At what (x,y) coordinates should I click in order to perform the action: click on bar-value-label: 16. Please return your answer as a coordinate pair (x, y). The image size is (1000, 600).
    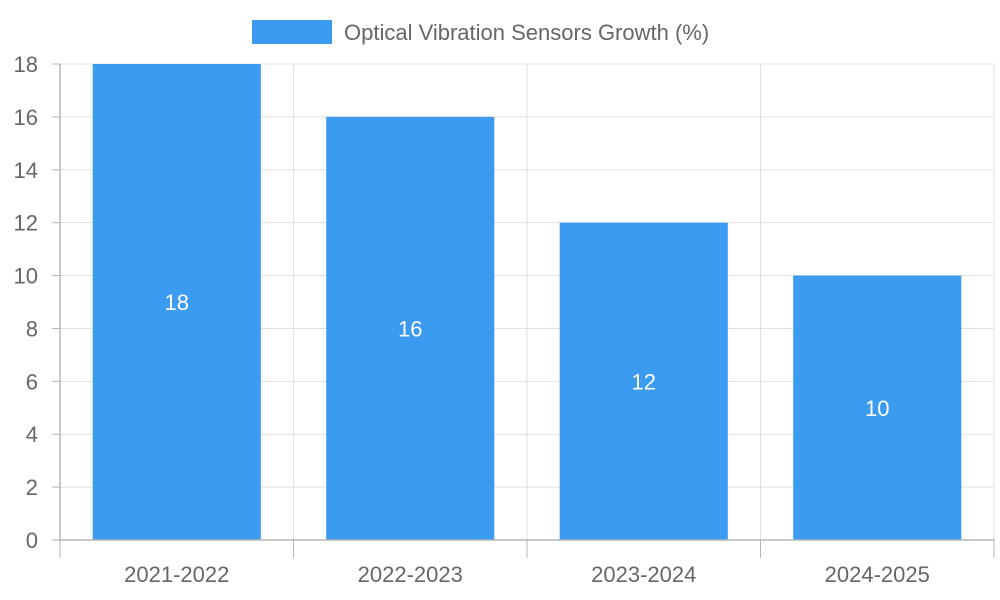
    Looking at the image, I should click on (410, 328).